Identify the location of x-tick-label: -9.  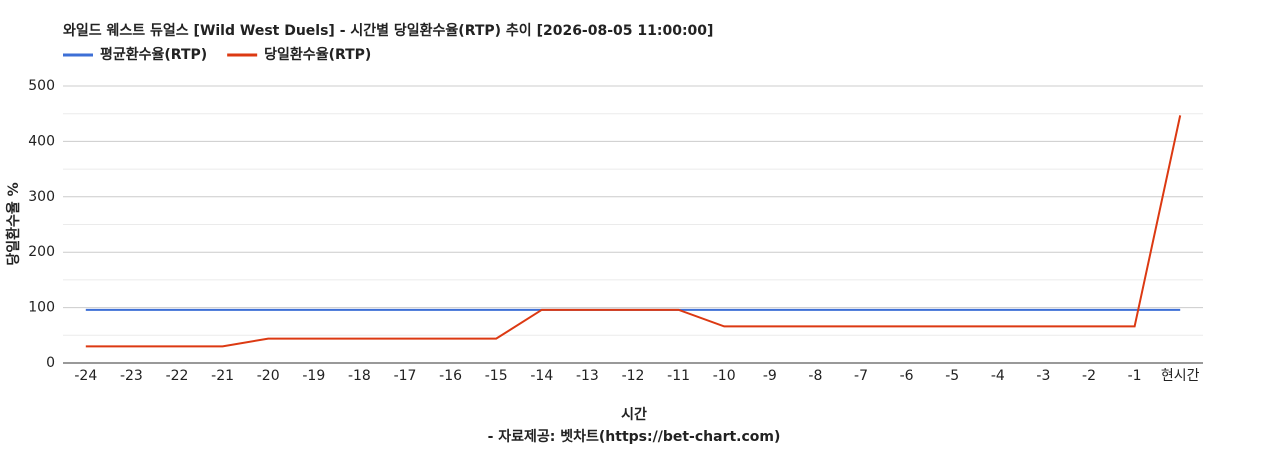
(770, 376).